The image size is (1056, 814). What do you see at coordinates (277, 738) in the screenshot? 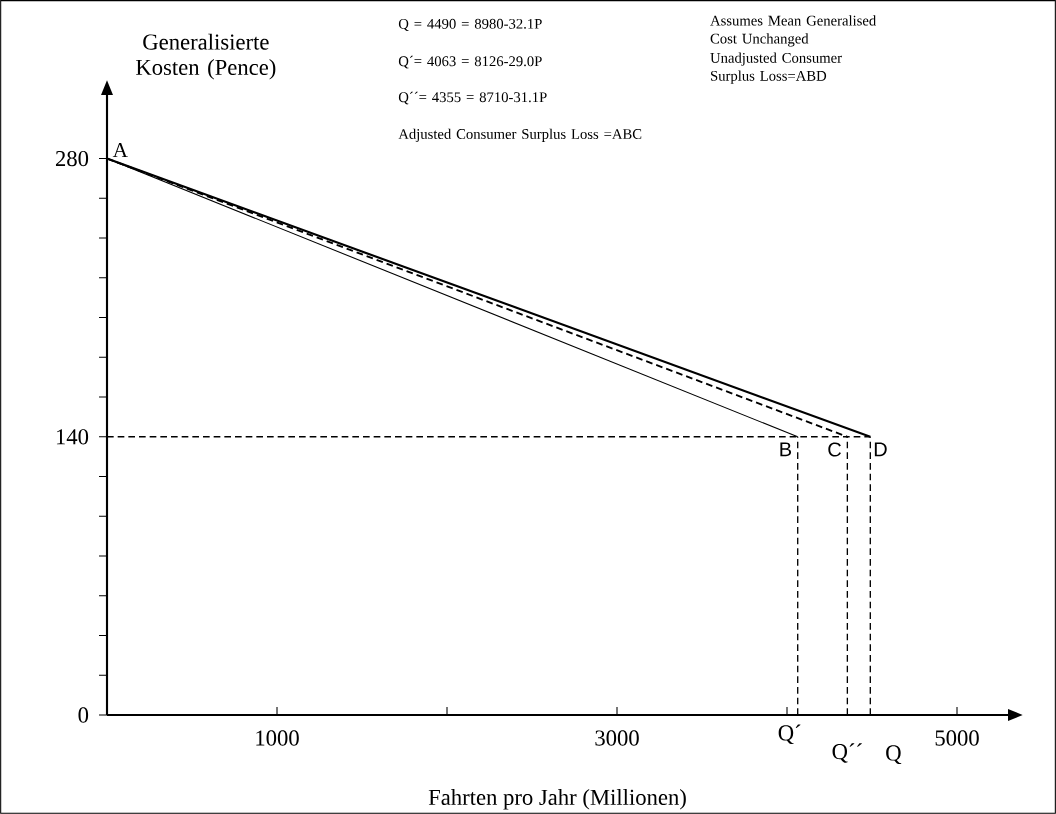
I see `x-tick-label: 1000` at bounding box center [277, 738].